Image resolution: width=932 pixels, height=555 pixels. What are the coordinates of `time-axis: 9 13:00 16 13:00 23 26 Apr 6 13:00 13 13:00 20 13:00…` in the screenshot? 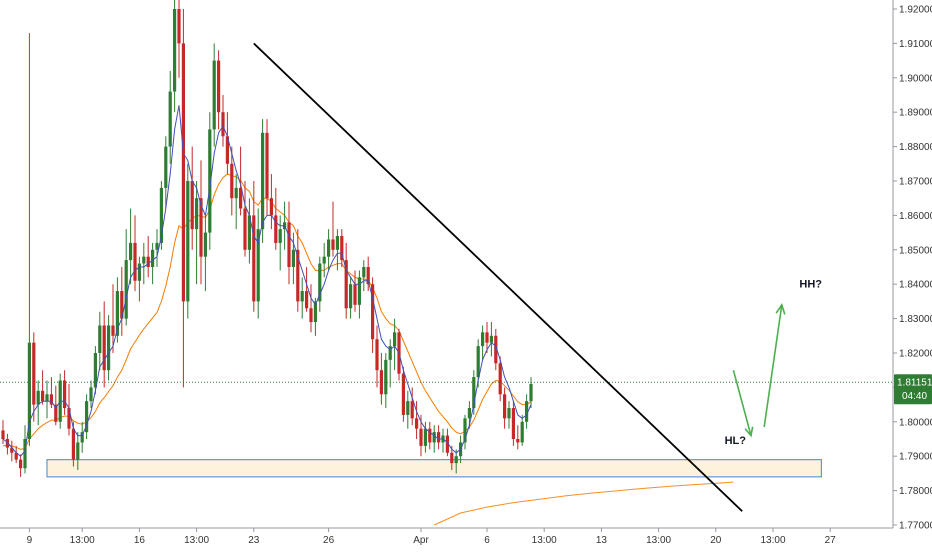 It's located at (446, 536).